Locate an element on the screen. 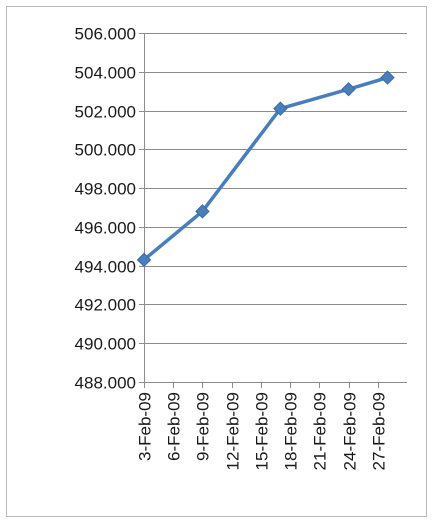 The height and width of the screenshot is (523, 433). y-tick-label: 500.000 is located at coordinates (105, 150).